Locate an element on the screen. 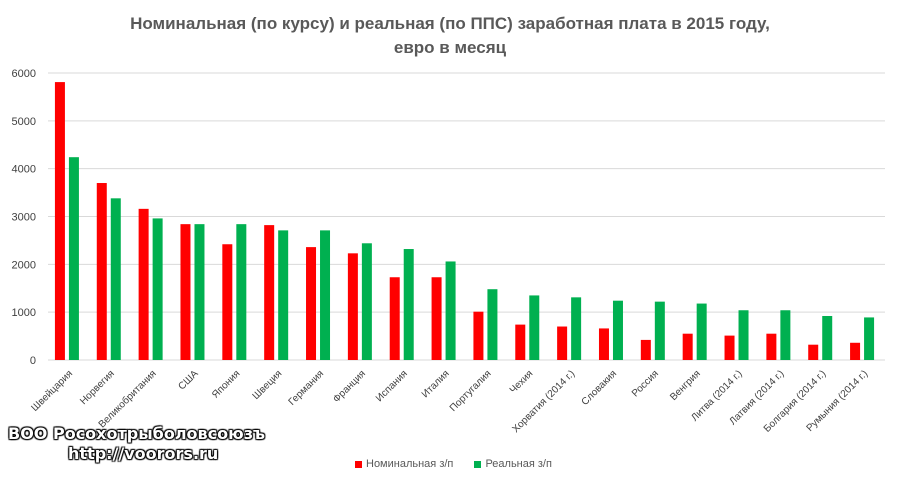 The image size is (900, 483). y-tick-label: 0 is located at coordinates (33, 361).